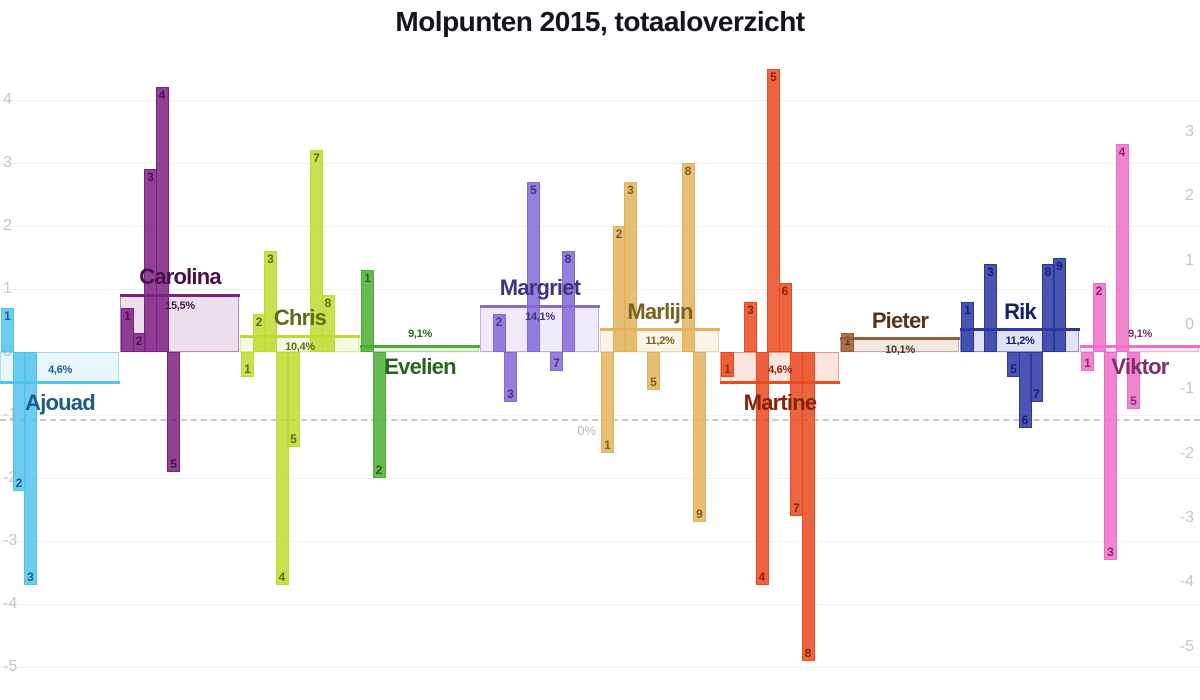  I want to click on bar-episode-label: 6, so click(785, 290).